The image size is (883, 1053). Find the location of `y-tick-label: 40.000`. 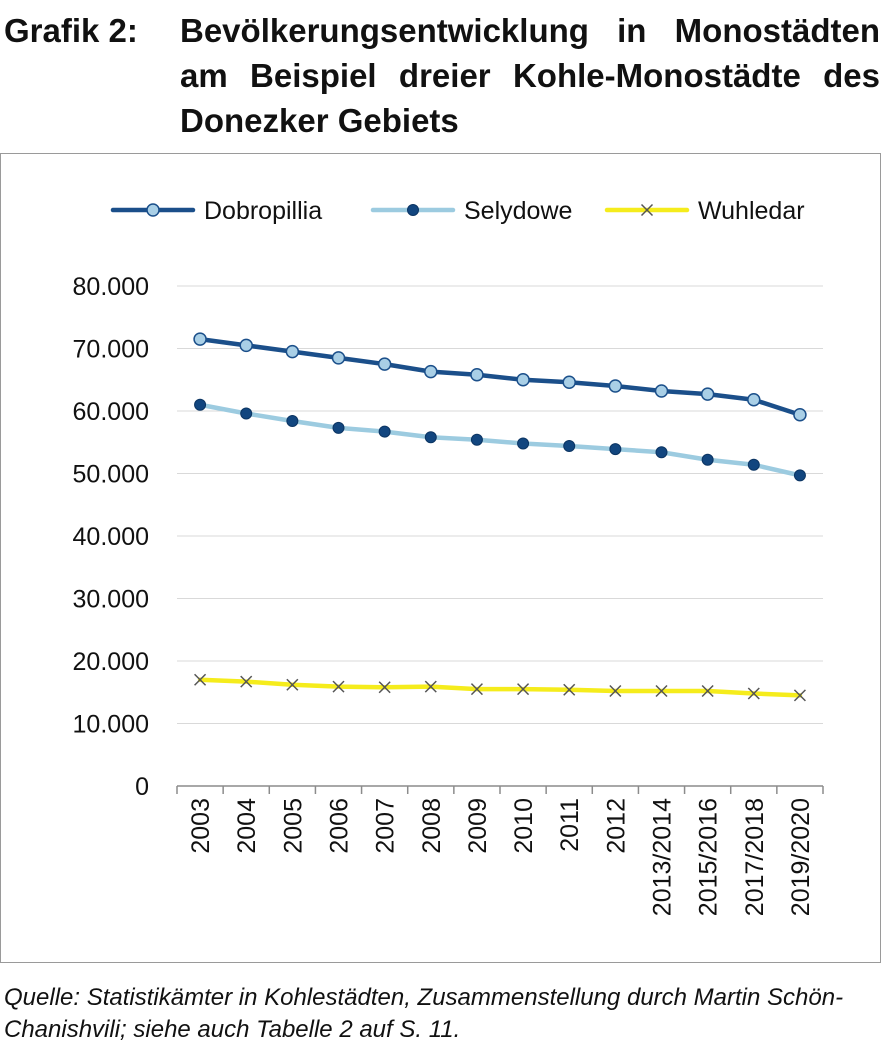

y-tick-label: 40.000 is located at coordinates (111, 537).